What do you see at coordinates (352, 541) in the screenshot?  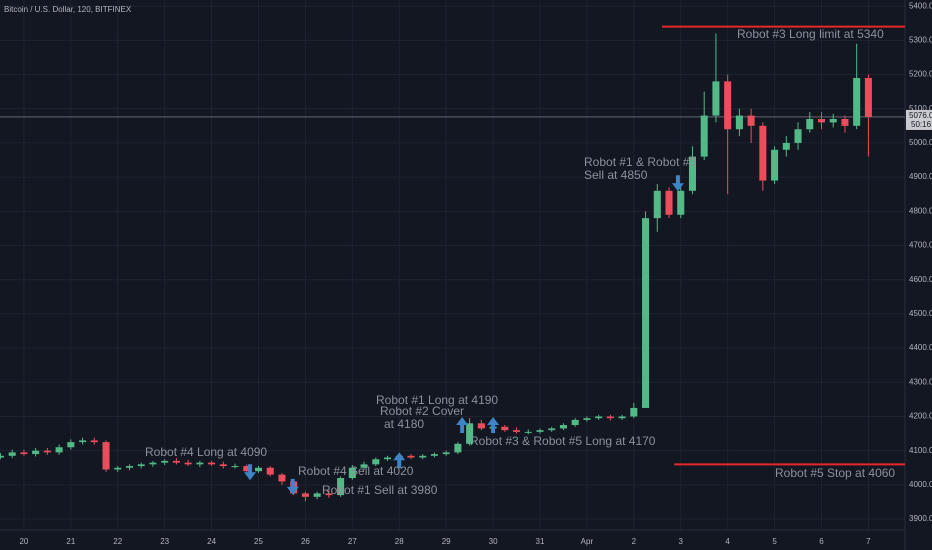 I see `x-tick-label: 27` at bounding box center [352, 541].